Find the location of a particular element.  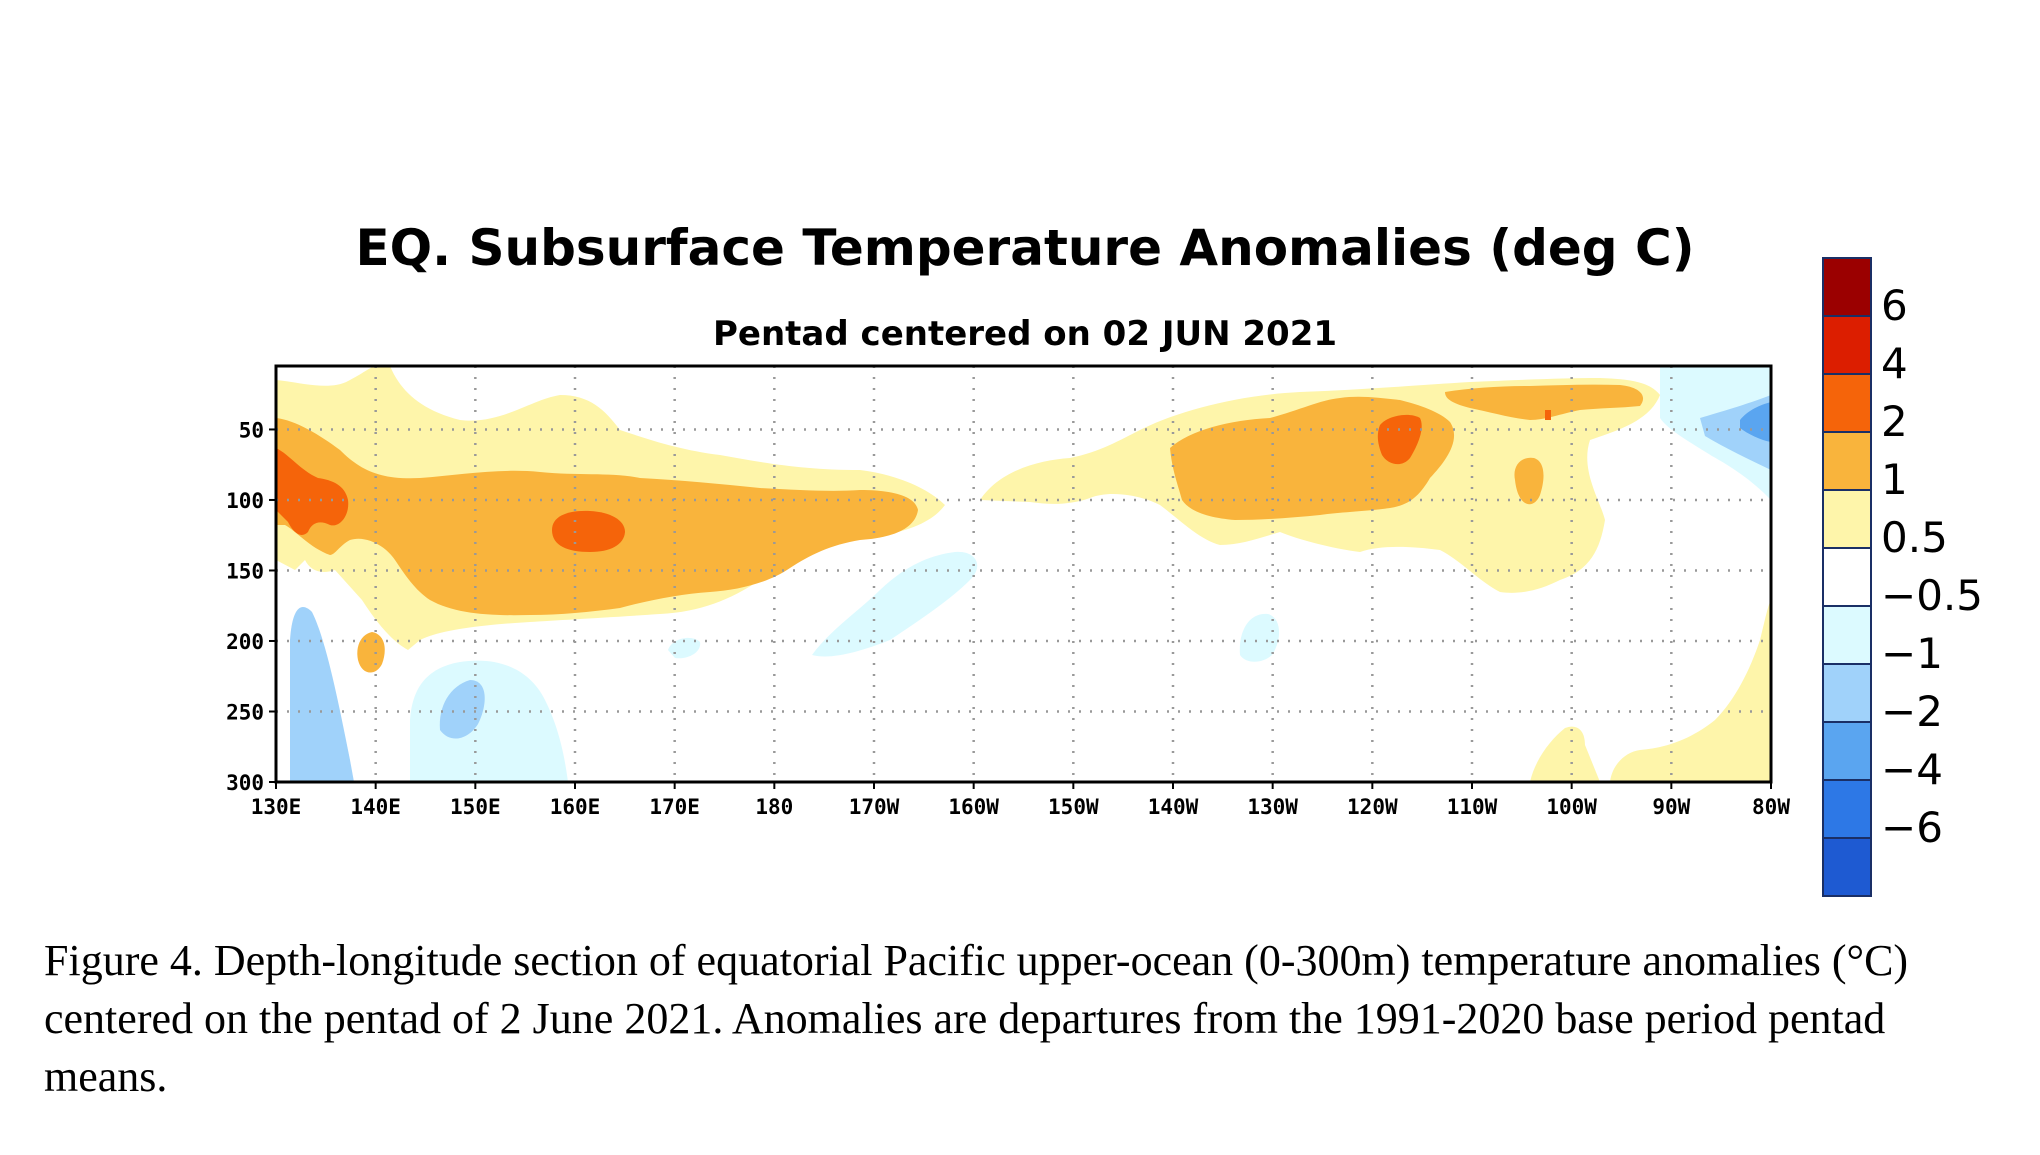

y-tick-label: 150 is located at coordinates (245, 571).